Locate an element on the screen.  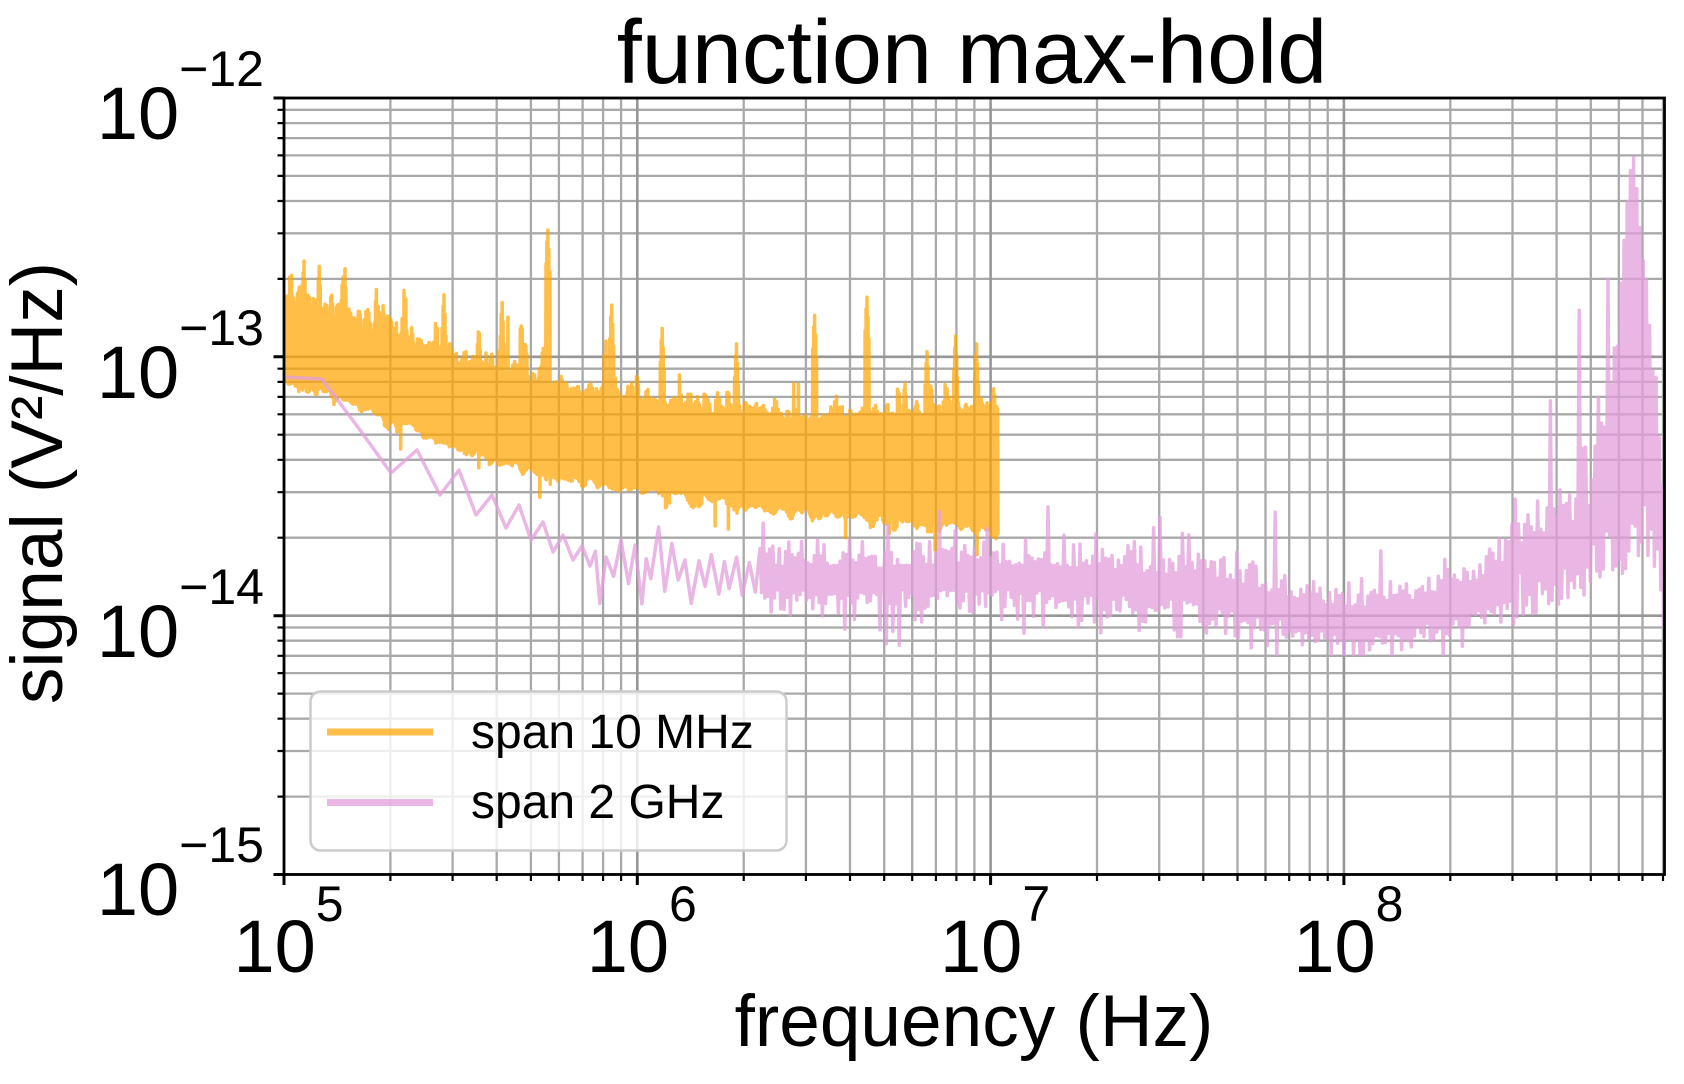
svg-text: frequency (Hz) is located at coordinates (974, 1021).